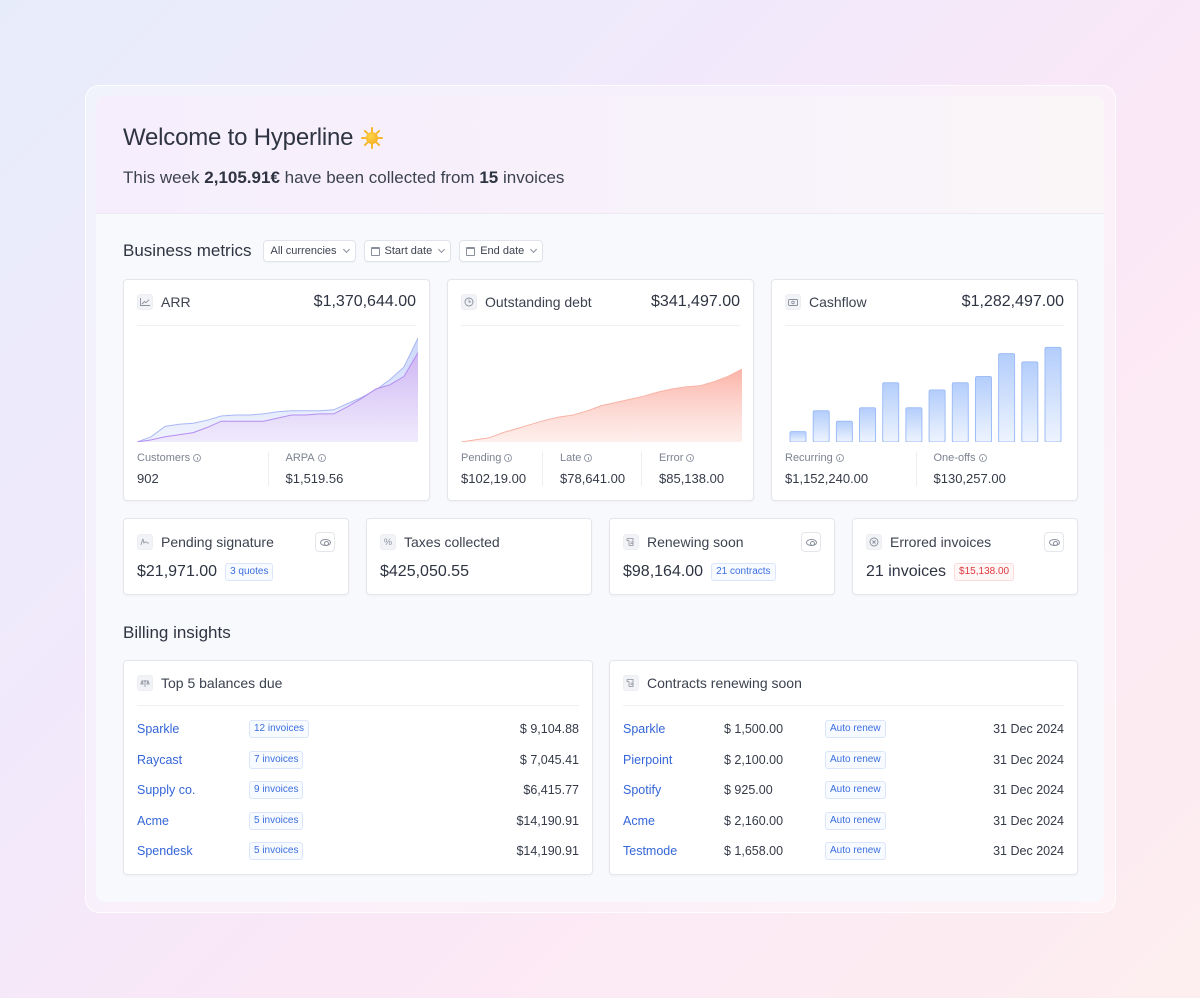  Describe the element at coordinates (424, 571) in the screenshot. I see `card-amount: $425,050.55` at that location.